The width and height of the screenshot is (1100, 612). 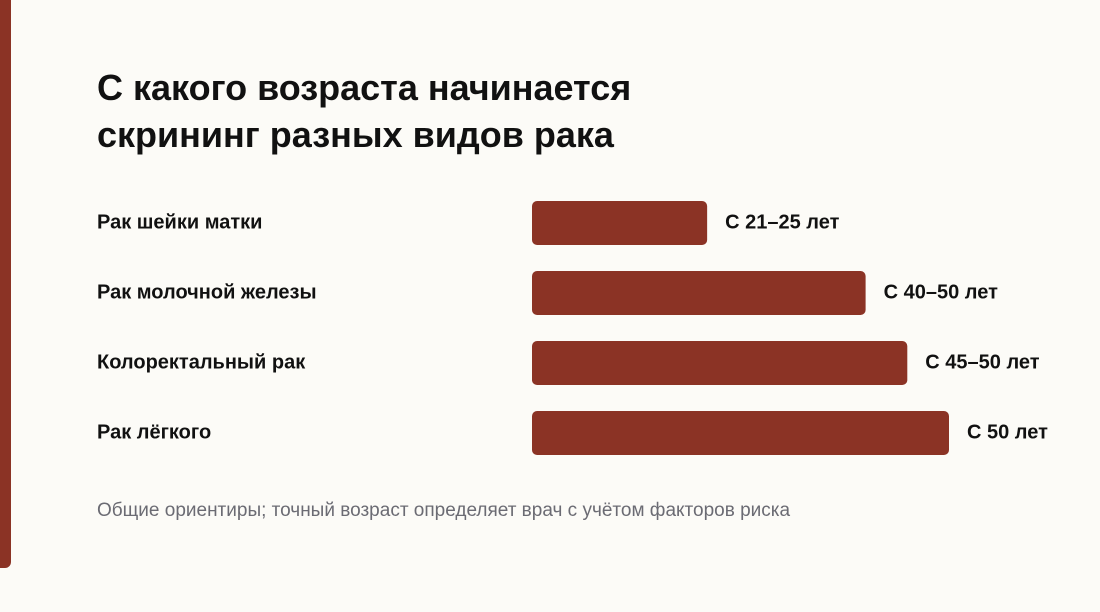 I want to click on category-label: Рак лёгкого, so click(x=154, y=432).